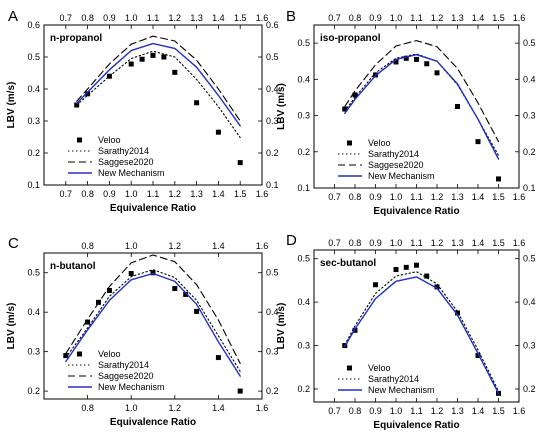  Describe the element at coordinates (262, 18) in the screenshot. I see `x-tick-label-top: 1.6` at that location.